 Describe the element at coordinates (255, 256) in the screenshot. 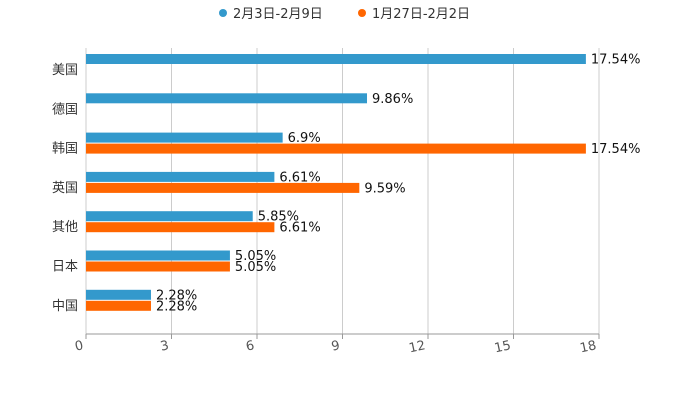

I see `value-label-0-5: 5.05%` at that location.